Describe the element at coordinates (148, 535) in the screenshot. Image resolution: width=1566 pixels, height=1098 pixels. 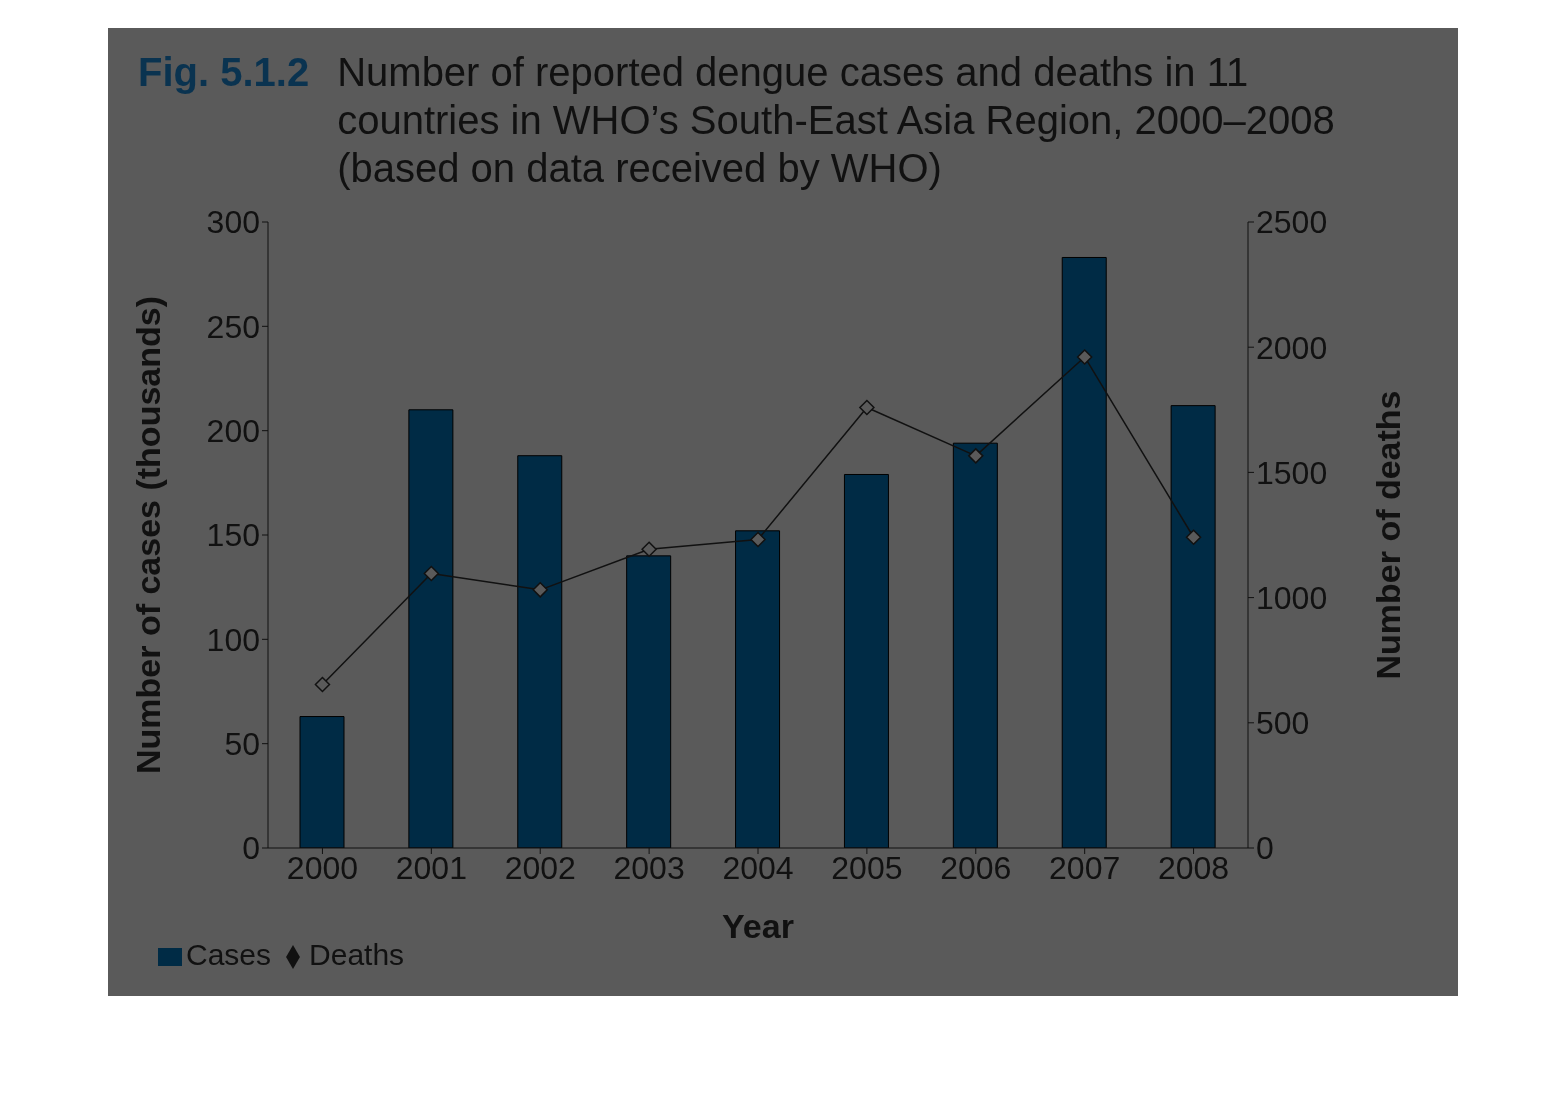
I see `y-axis-title: Number of cases (thousands)` at that location.